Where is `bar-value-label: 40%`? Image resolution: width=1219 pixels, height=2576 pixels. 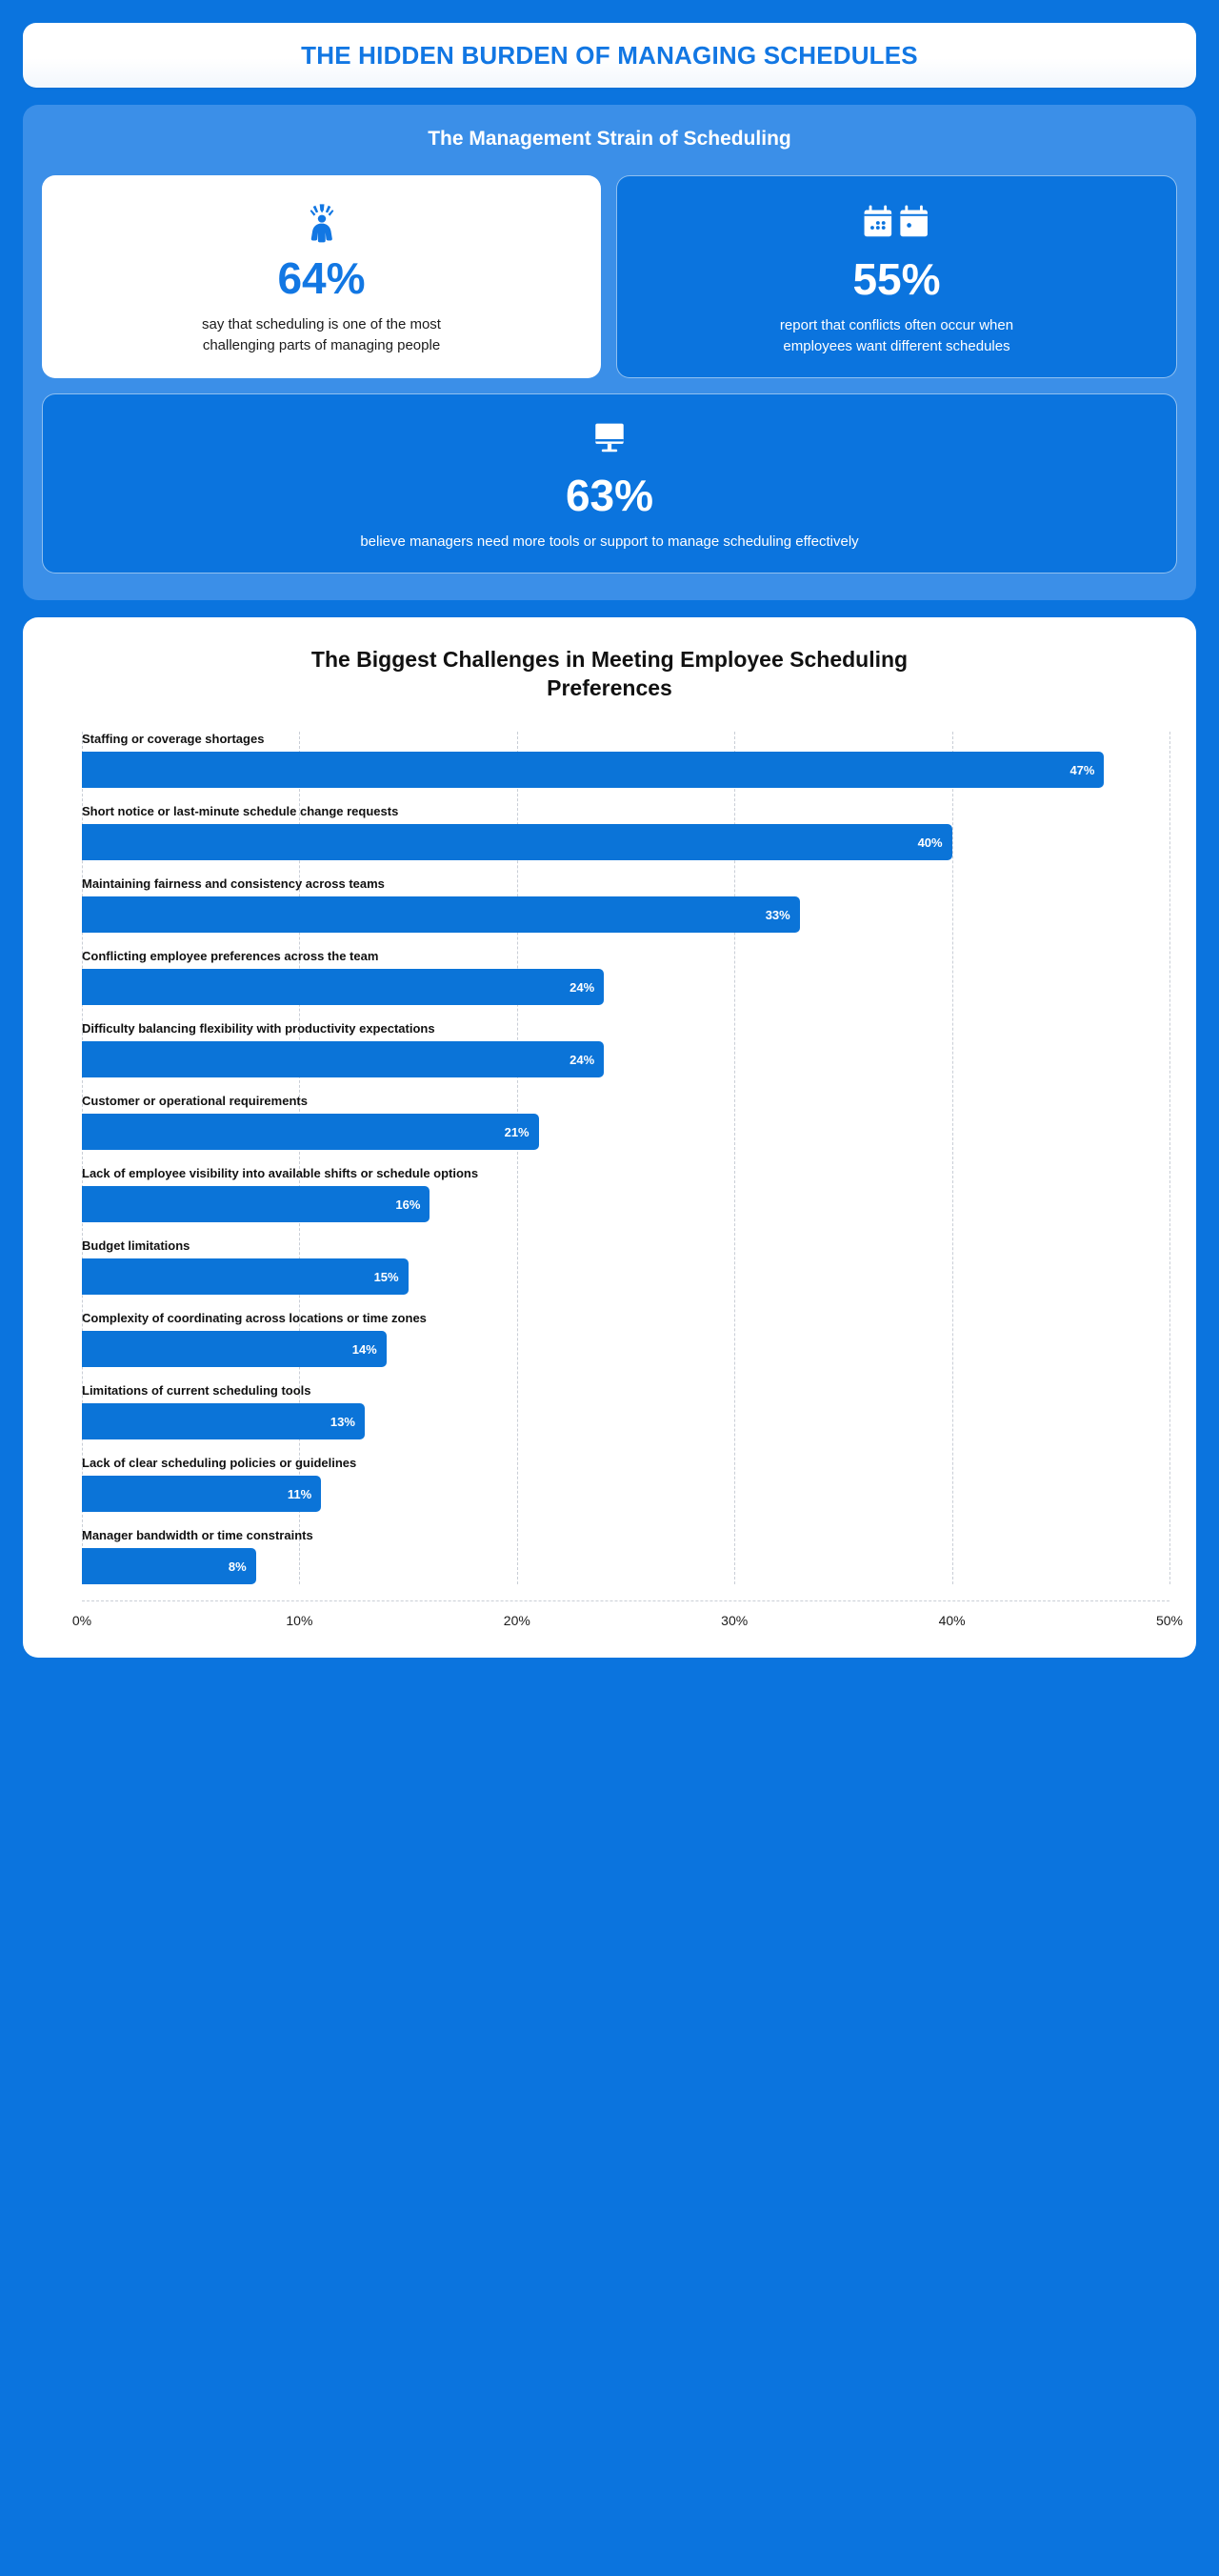
bar-value-label: 40% is located at coordinates (930, 843).